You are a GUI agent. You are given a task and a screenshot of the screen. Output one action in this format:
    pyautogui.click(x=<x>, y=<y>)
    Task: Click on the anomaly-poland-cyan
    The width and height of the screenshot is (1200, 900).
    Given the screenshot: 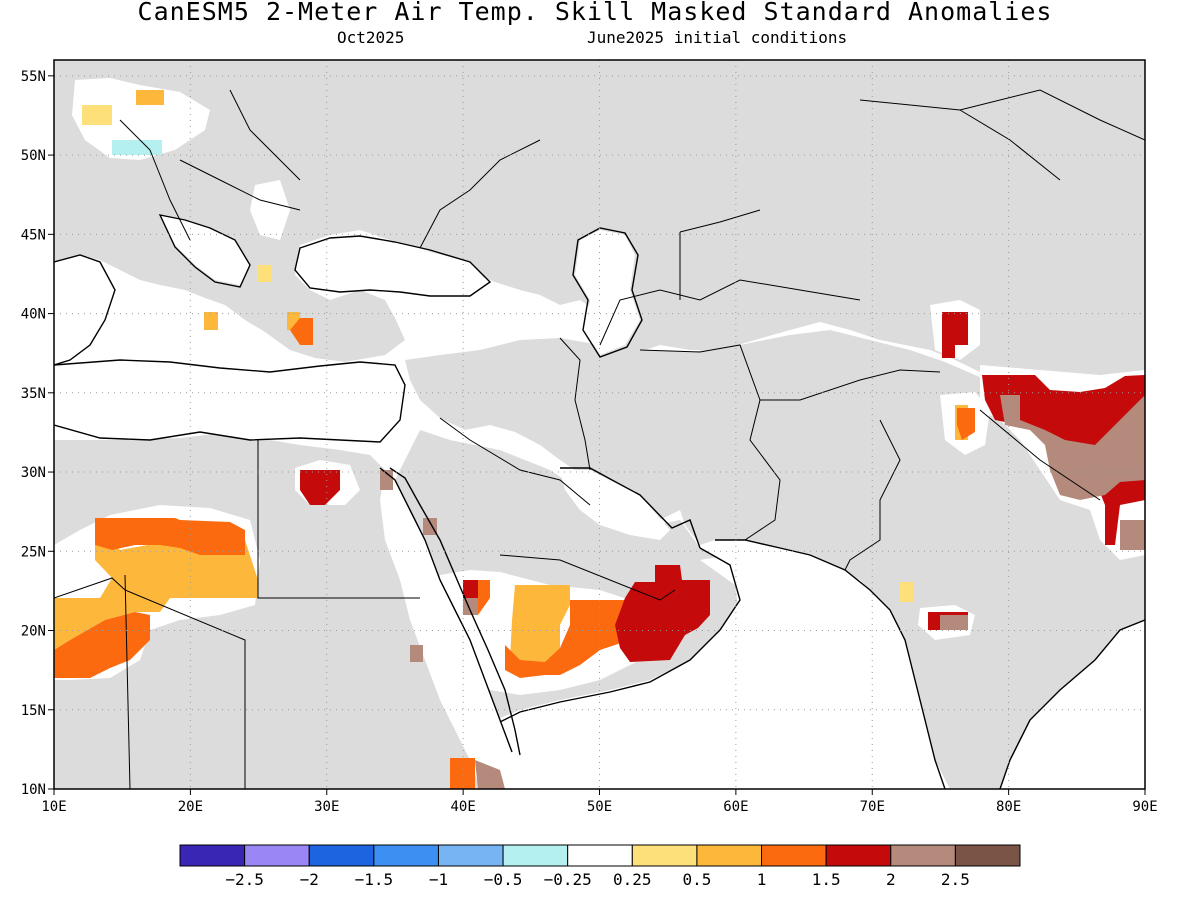 What is the action you would take?
    pyautogui.click(x=137, y=147)
    